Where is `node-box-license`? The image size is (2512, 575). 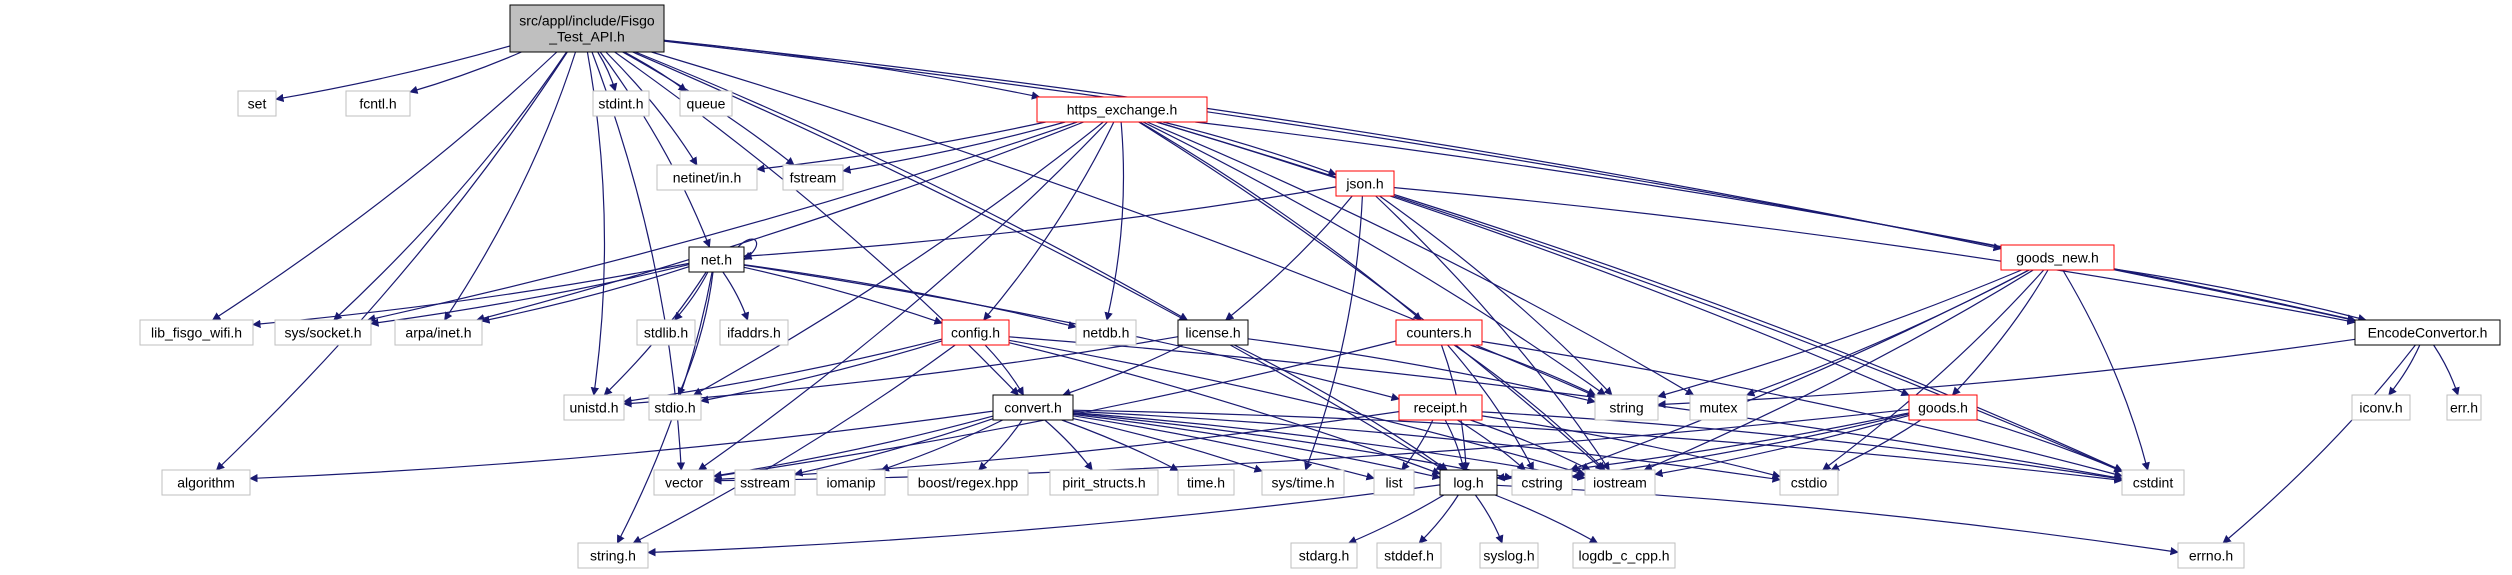 node-box-license is located at coordinates (1213, 332).